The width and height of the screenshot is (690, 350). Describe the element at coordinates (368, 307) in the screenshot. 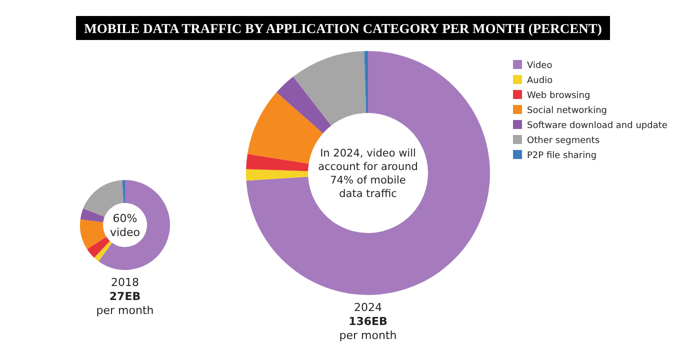

I see `text: 2024` at that location.